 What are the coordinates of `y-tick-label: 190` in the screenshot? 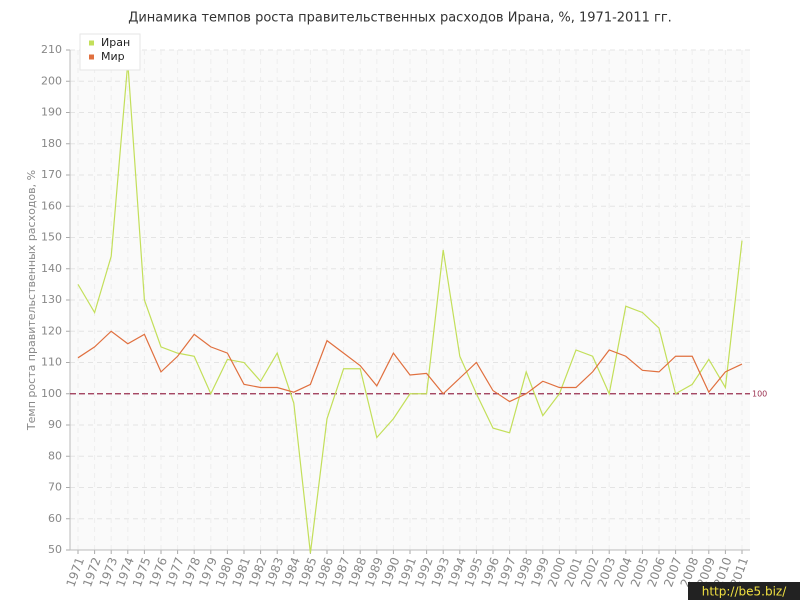 It's located at (51, 112).